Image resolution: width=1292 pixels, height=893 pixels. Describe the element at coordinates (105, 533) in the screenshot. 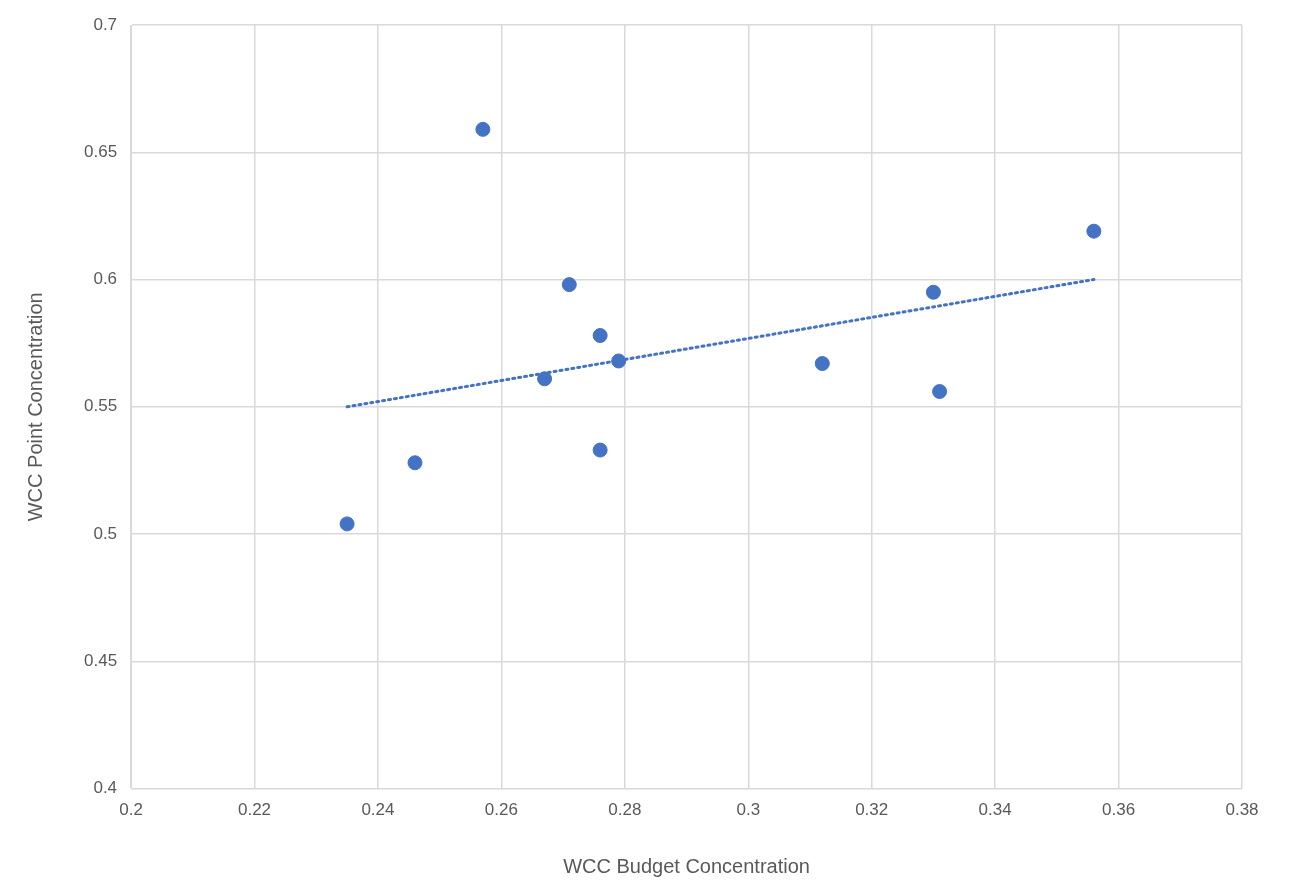

I see `y-tick-label: 0.5` at that location.